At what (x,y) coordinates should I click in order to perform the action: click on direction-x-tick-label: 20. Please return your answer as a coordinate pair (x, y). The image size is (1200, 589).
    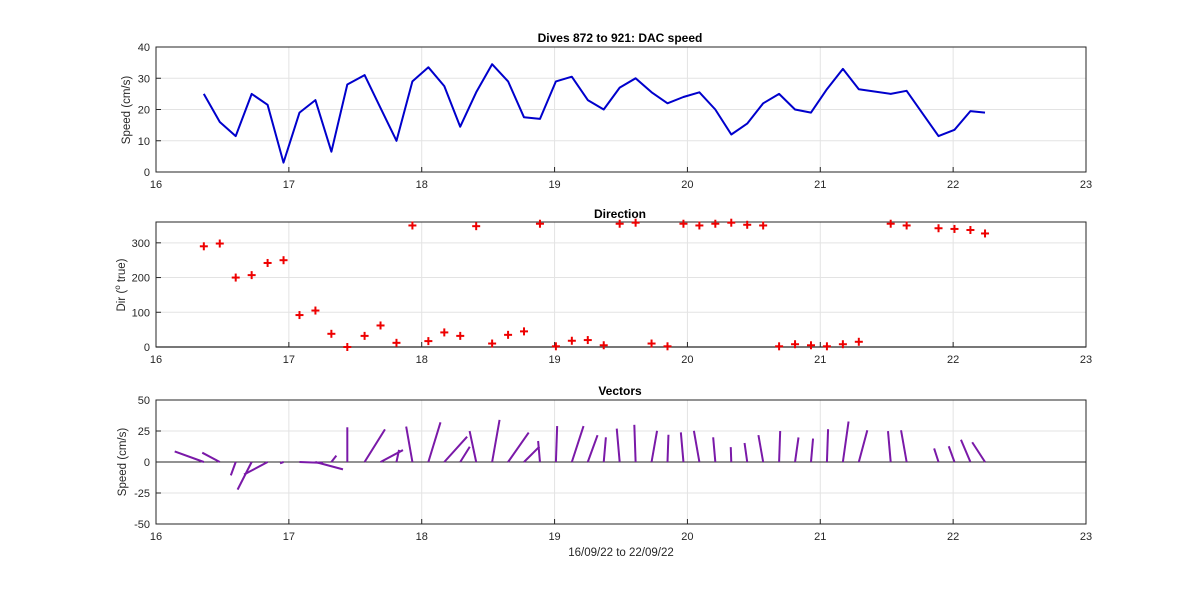
    Looking at the image, I should click on (687, 360).